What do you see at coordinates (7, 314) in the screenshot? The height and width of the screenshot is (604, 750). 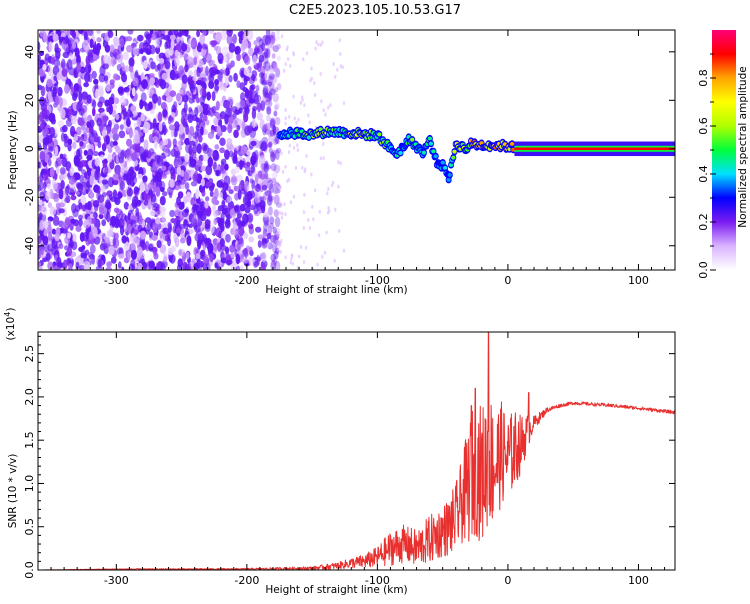 I see `snr-y-multiplier-exponent: 4` at bounding box center [7, 314].